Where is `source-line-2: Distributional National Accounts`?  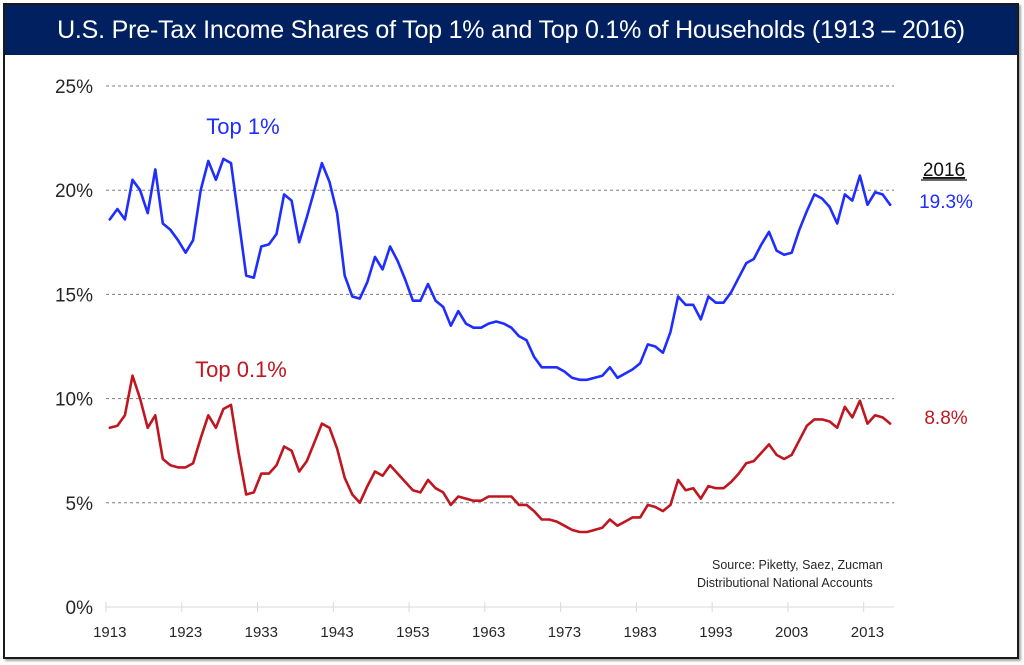
source-line-2: Distributional National Accounts is located at coordinates (785, 583).